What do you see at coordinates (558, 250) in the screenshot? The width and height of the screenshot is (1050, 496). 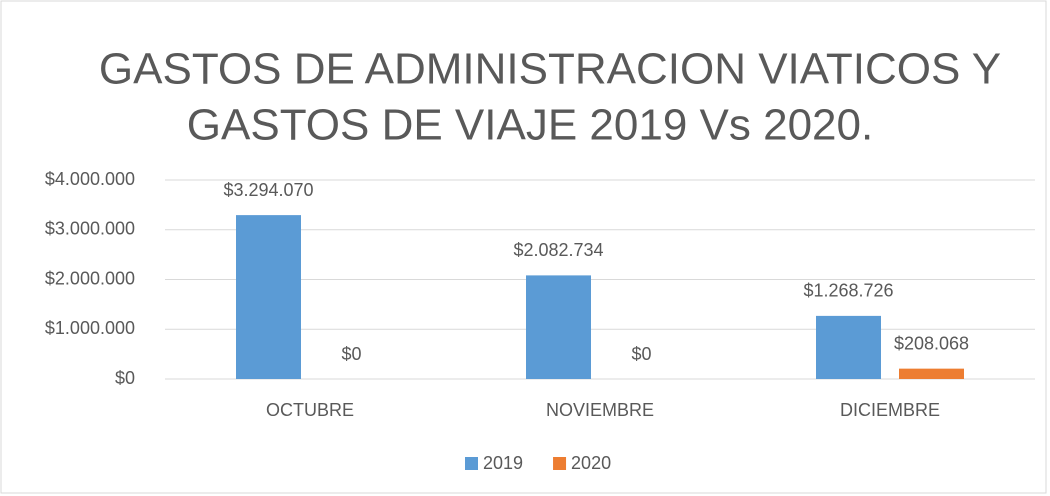 I see `data-label: $2.082.734` at bounding box center [558, 250].